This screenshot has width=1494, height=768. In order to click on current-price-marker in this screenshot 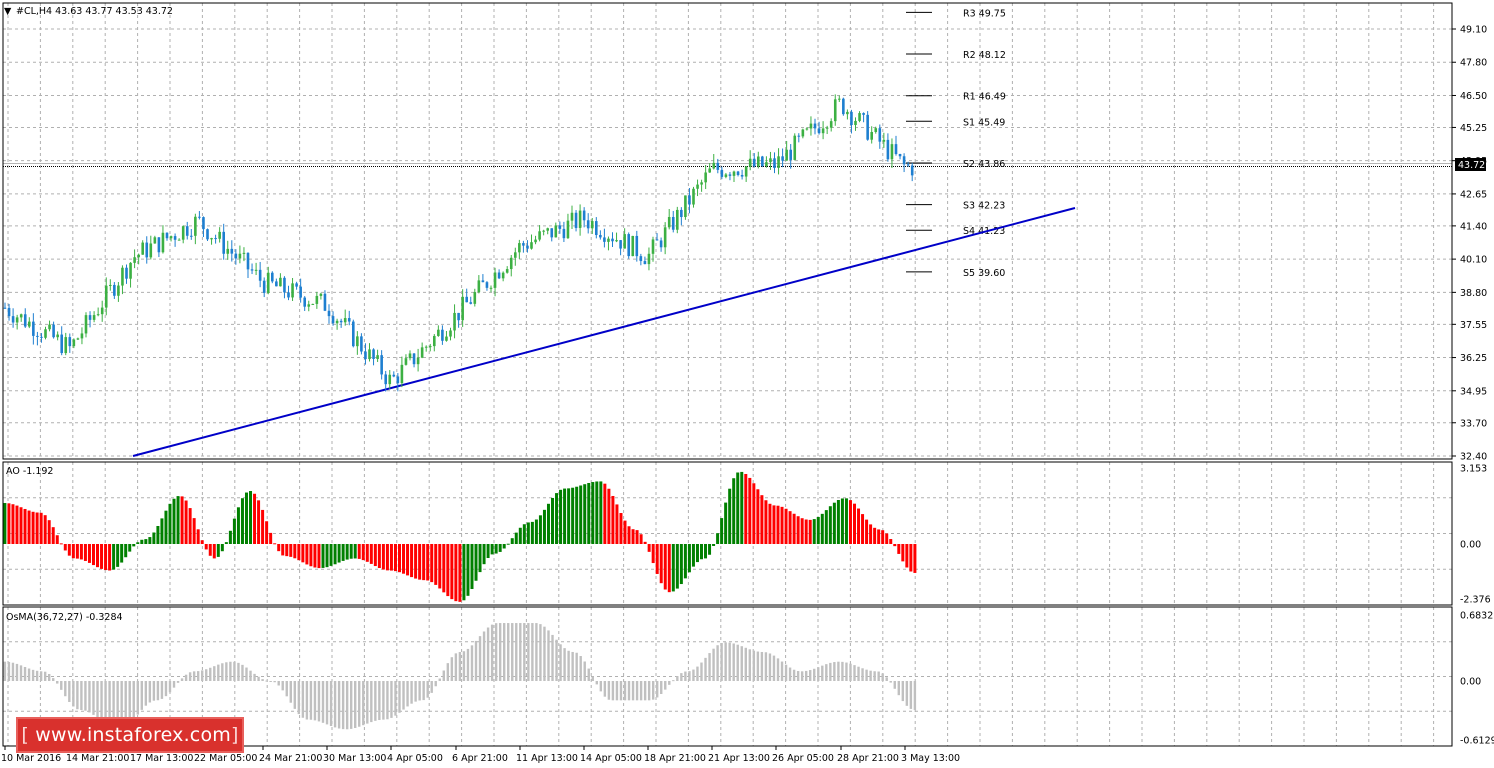, I will do `click(1470, 164)`.